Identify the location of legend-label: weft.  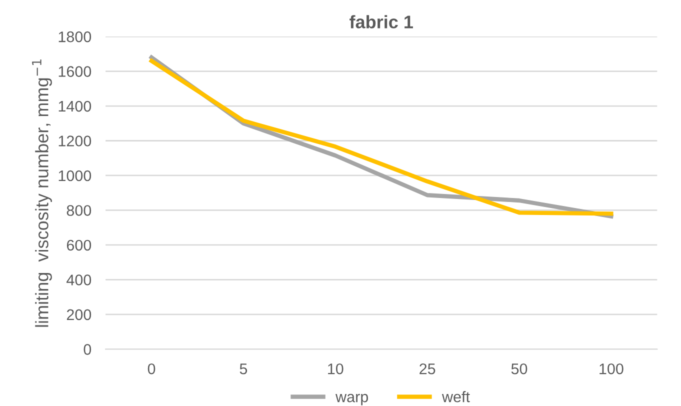
(456, 396).